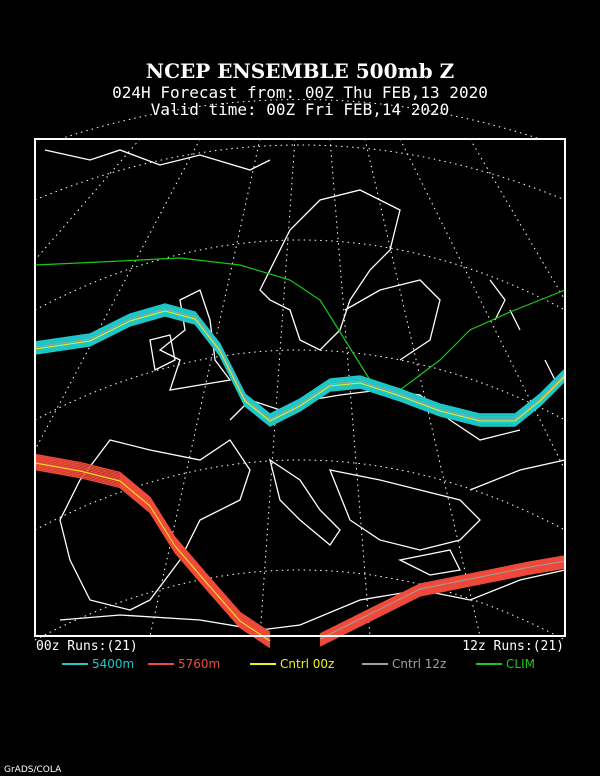  What do you see at coordinates (520, 664) in the screenshot?
I see `legend-label: CLIM` at bounding box center [520, 664].